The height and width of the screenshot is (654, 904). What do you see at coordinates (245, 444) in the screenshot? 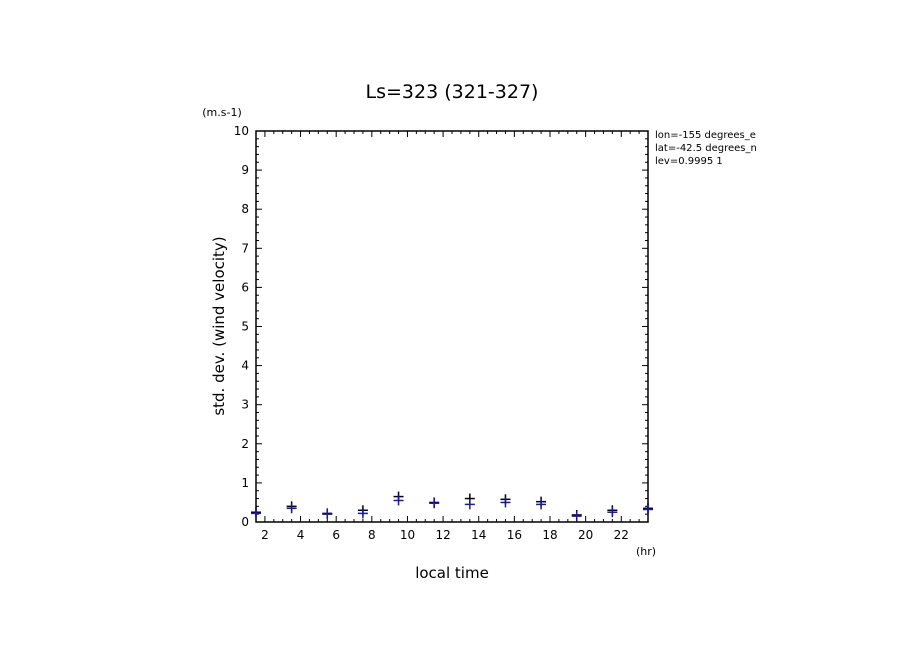
I see `y-tick-label: 2` at bounding box center [245, 444].